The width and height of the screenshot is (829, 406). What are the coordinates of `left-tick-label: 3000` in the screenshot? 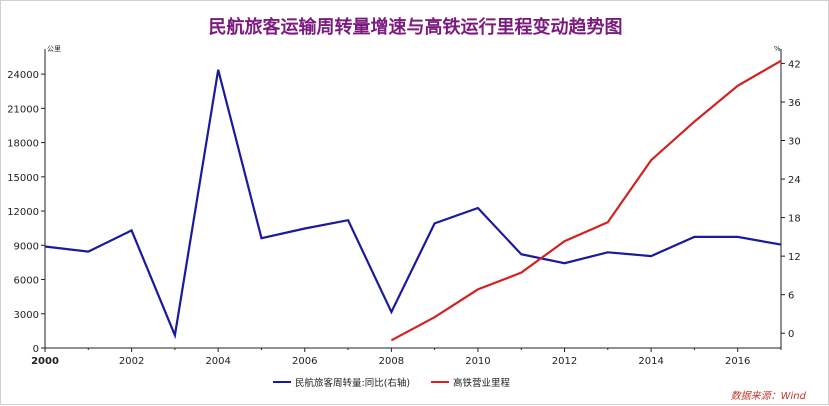 It's located at (26, 315).